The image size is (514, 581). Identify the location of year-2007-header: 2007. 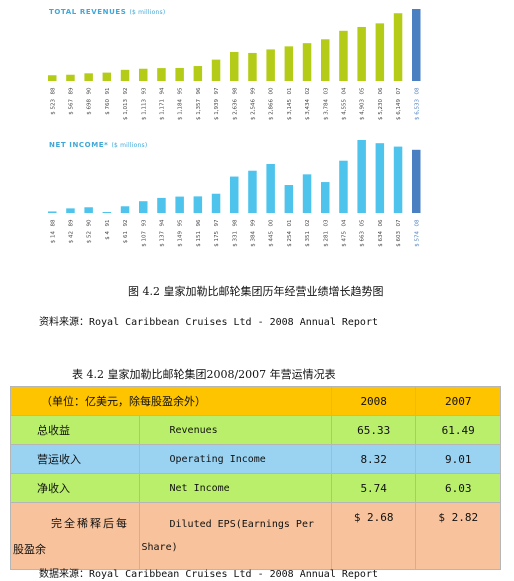
(458, 401).